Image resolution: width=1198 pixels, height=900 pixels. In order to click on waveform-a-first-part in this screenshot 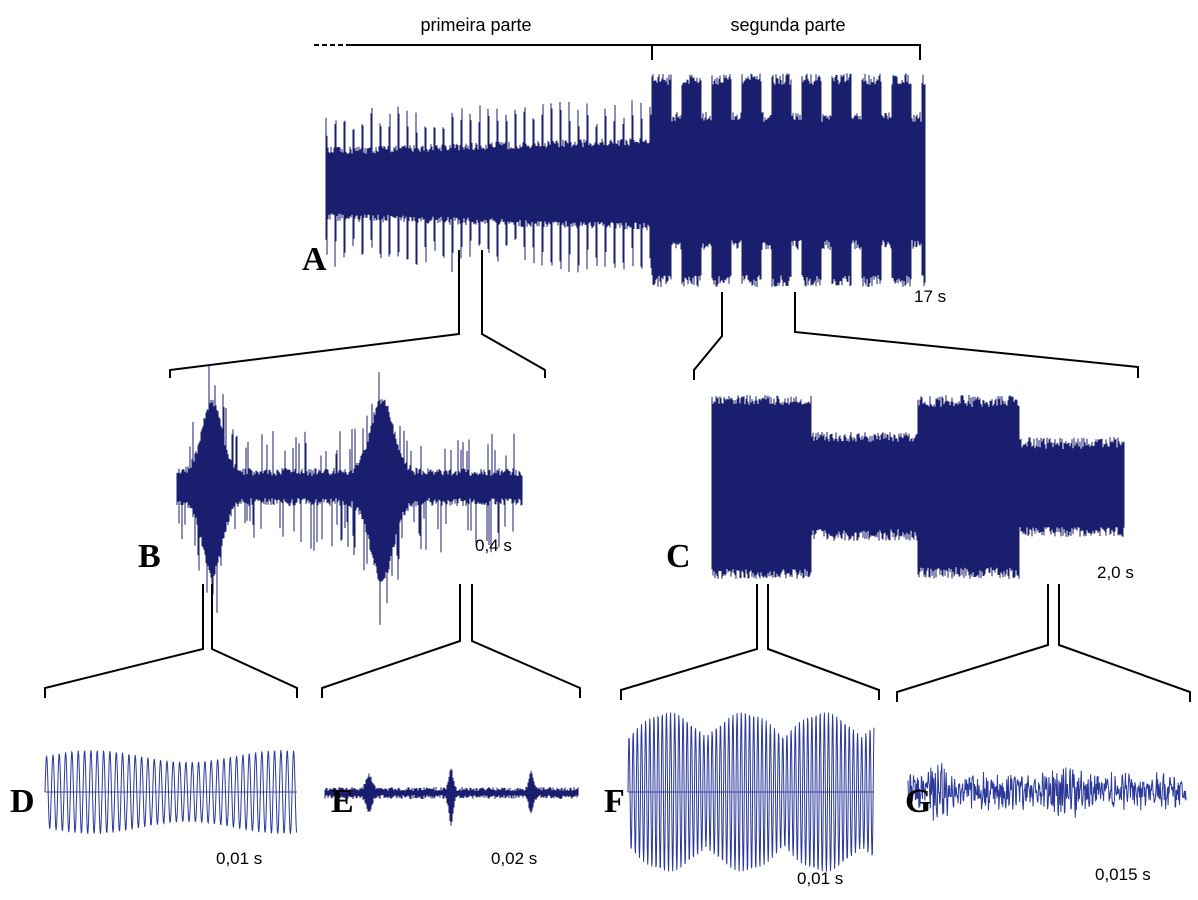, I will do `click(489, 186)`.